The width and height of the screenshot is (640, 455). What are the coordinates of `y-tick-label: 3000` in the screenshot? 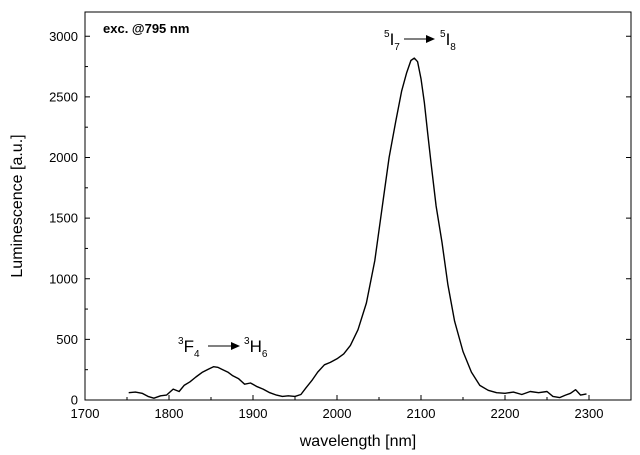 It's located at (63, 36).